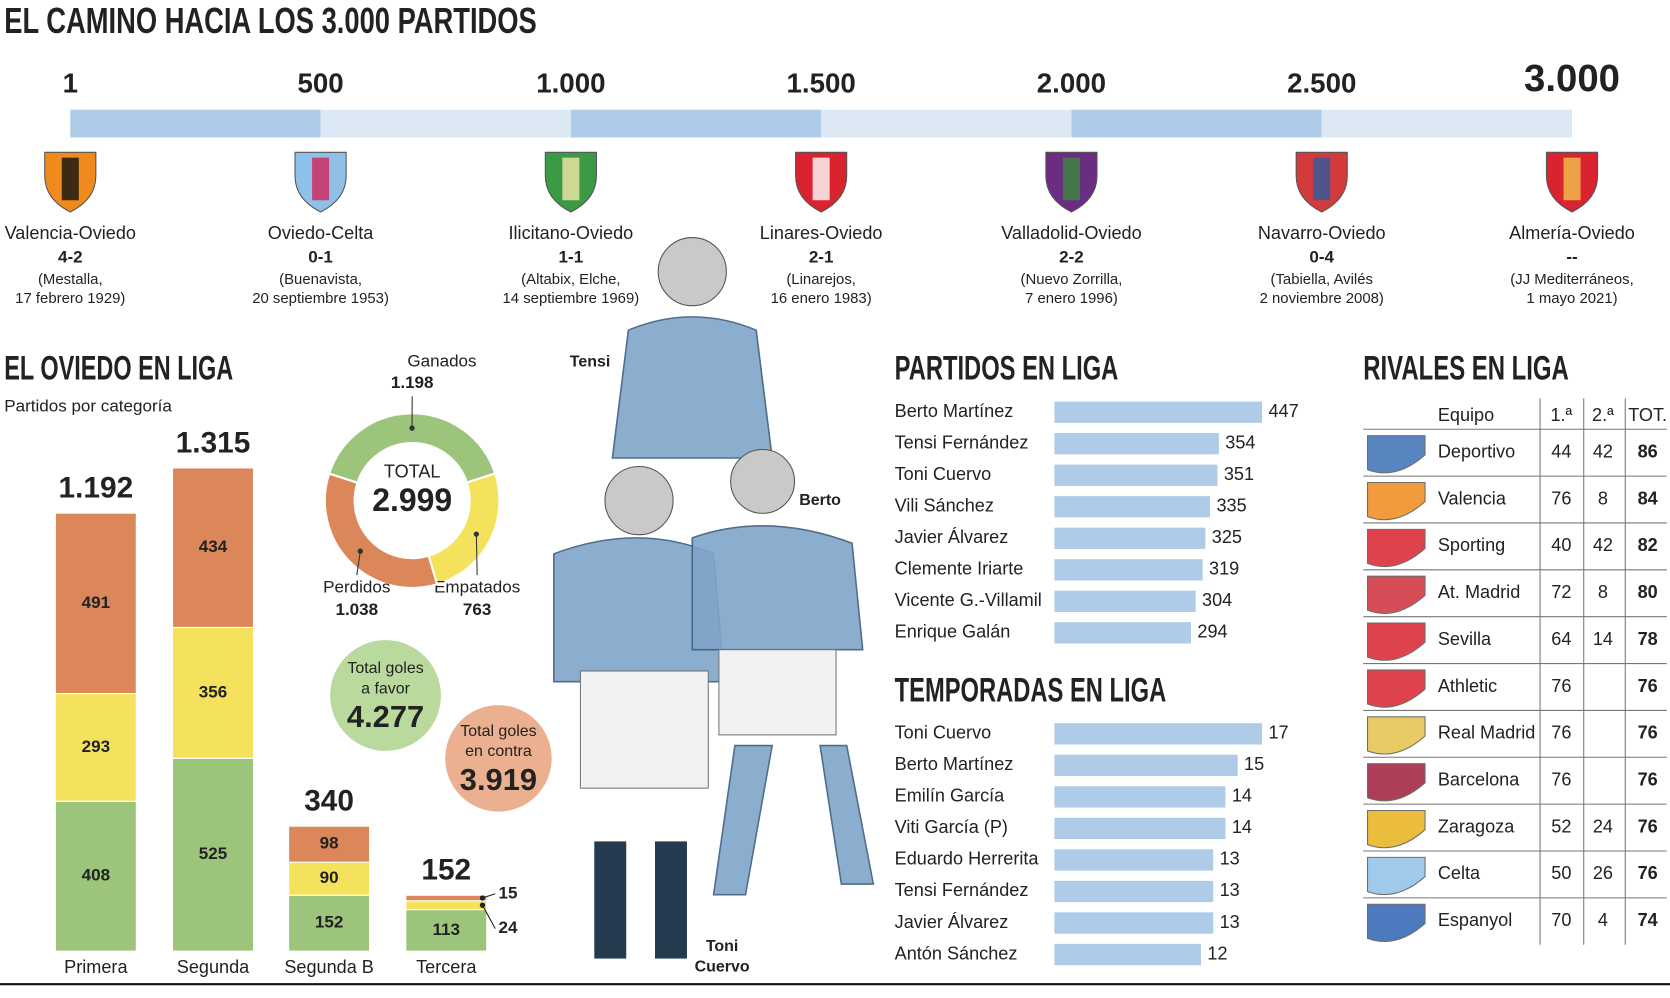 Image resolution: width=1670 pixels, height=998 pixels. What do you see at coordinates (356, 609) in the screenshot?
I see `donut-value: 1.038` at bounding box center [356, 609].